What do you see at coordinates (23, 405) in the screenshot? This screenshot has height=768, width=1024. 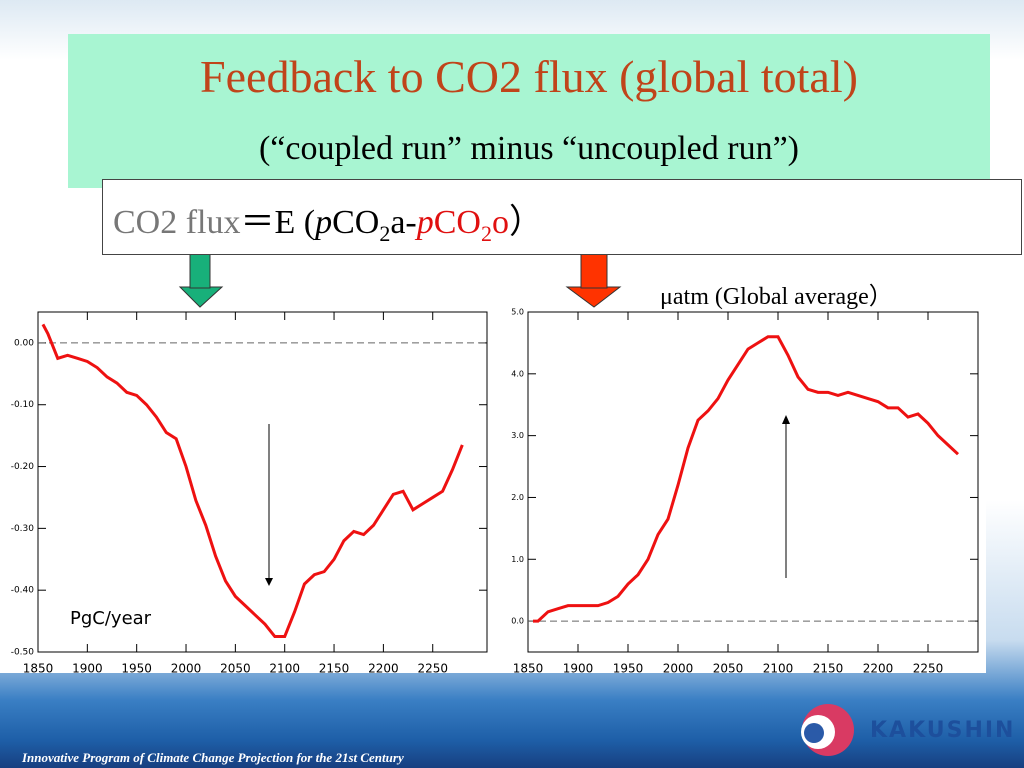 I see `y-tick-label: -0.10` at bounding box center [23, 405].